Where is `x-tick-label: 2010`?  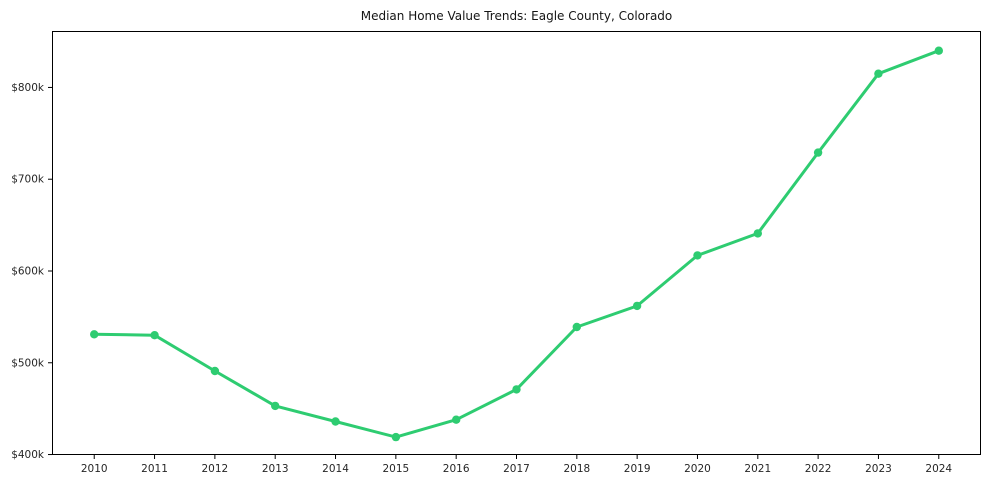
x-tick-label: 2010 is located at coordinates (94, 469).